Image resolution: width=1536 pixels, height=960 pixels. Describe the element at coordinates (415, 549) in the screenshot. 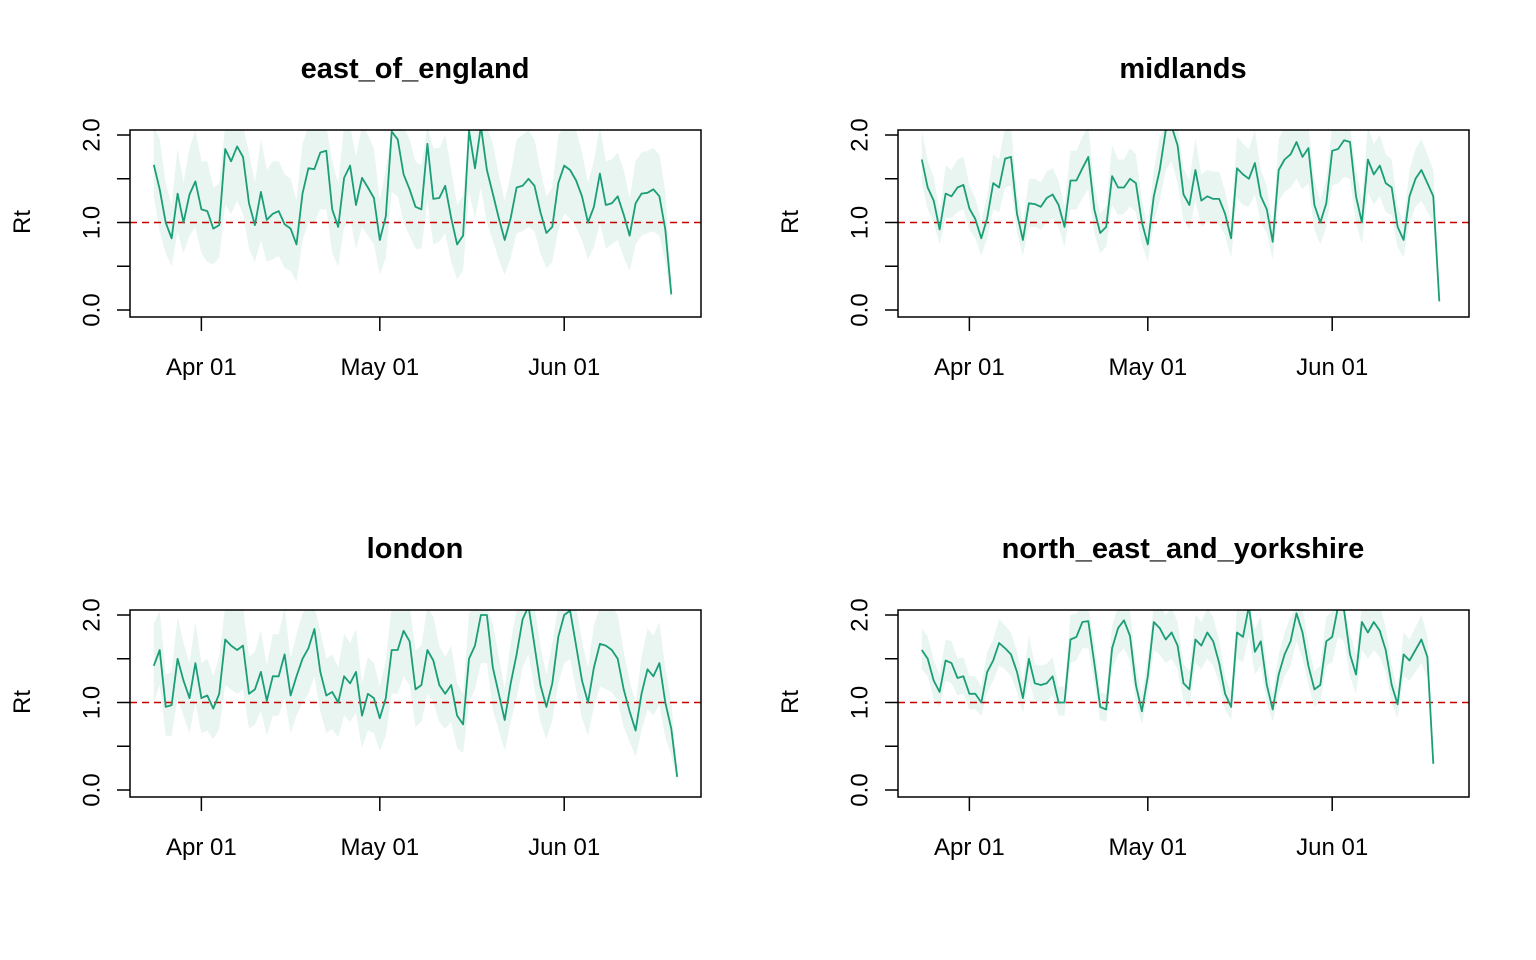

I see `panel-title: london` at that location.